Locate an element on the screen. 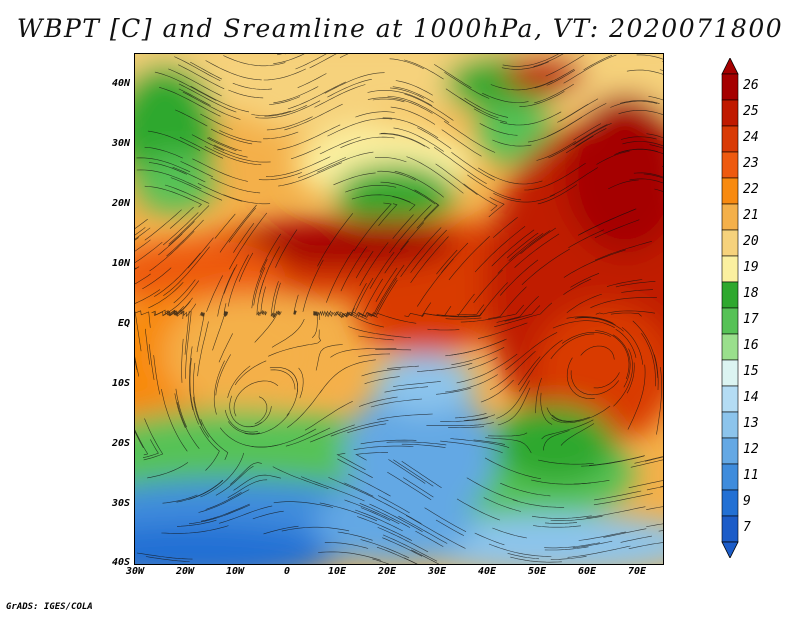 The width and height of the screenshot is (800, 618). credit-text: GrADS: IGES/COLA is located at coordinates (49, 607).